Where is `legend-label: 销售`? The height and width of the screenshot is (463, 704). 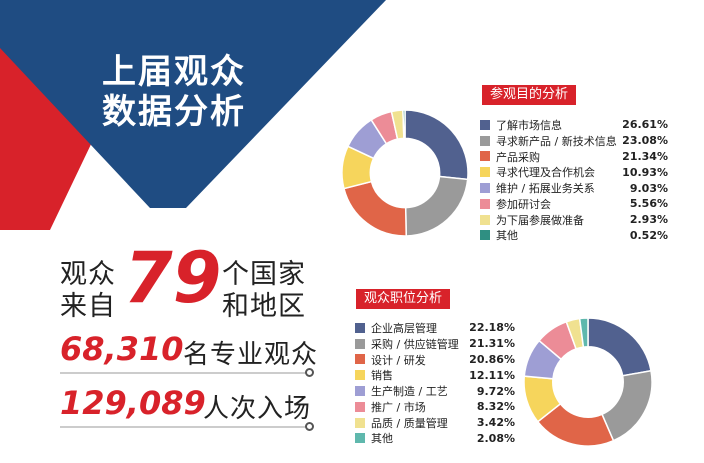 legend-label: 销售 is located at coordinates (382, 376).